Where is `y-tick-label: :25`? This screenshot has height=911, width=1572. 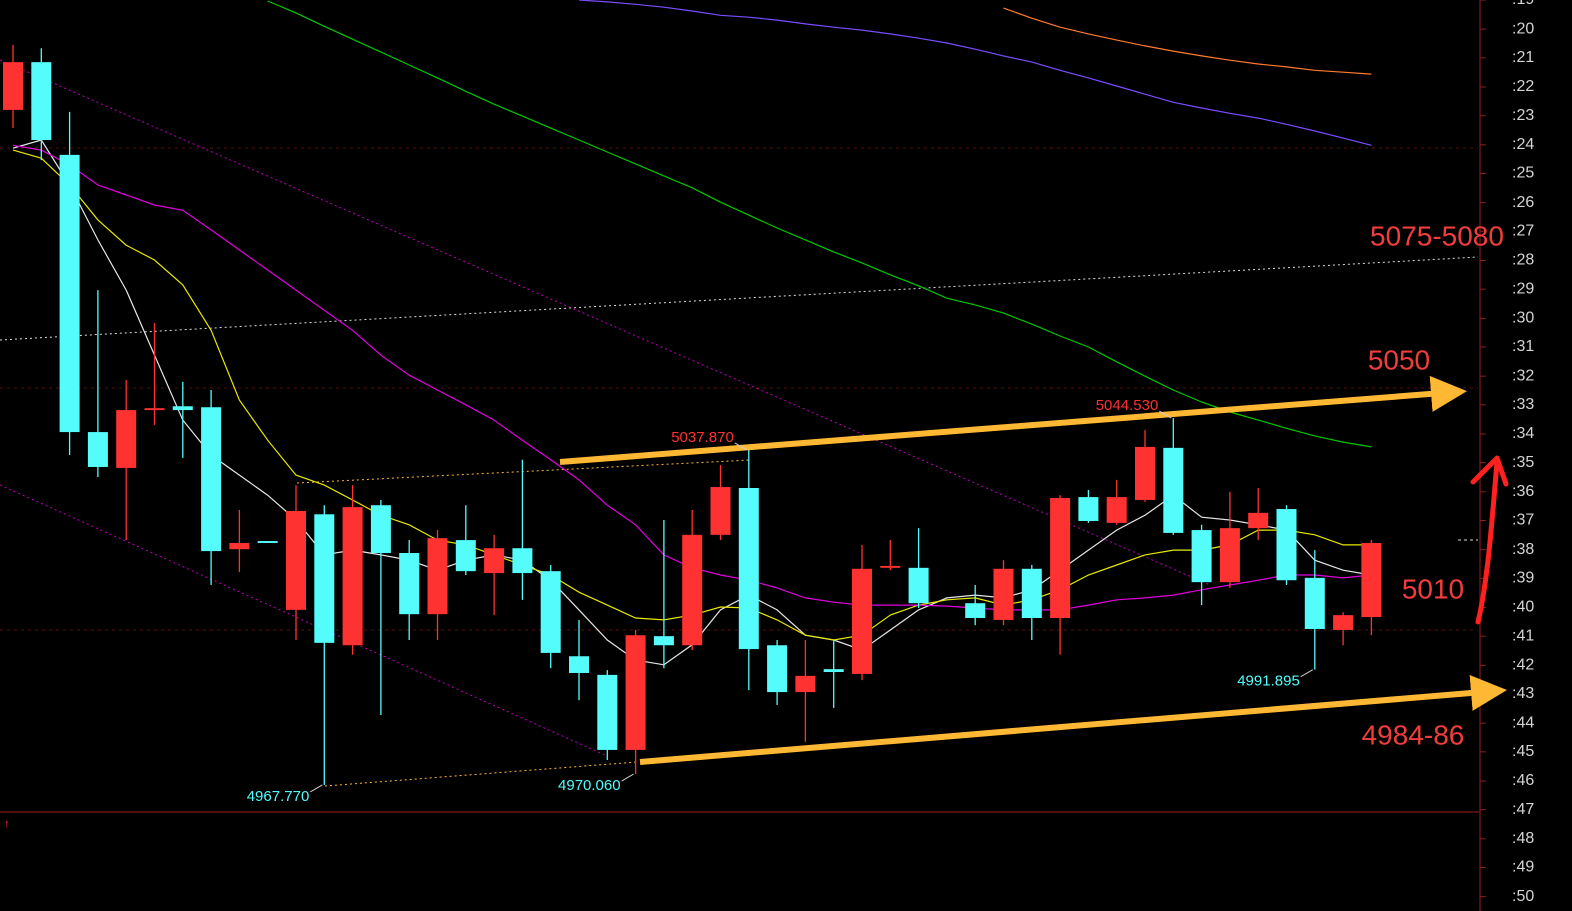
y-tick-label: :25 is located at coordinates (1523, 173).